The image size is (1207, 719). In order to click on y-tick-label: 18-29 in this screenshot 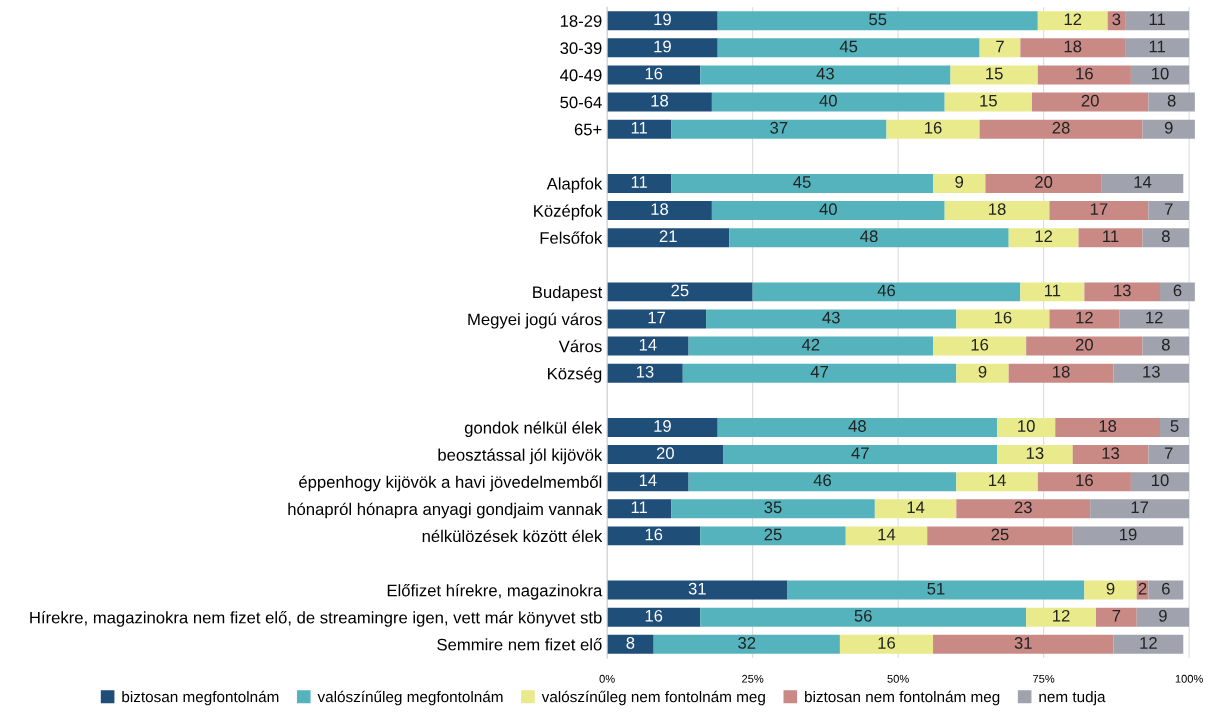, I will do `click(581, 21)`.